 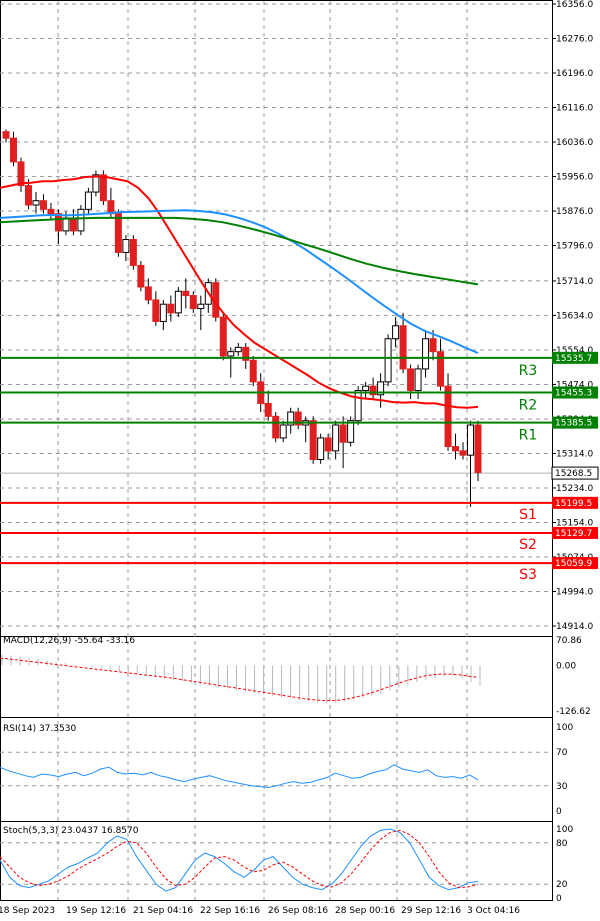 I want to click on price-tick-label: 15554.0, so click(x=574, y=351).